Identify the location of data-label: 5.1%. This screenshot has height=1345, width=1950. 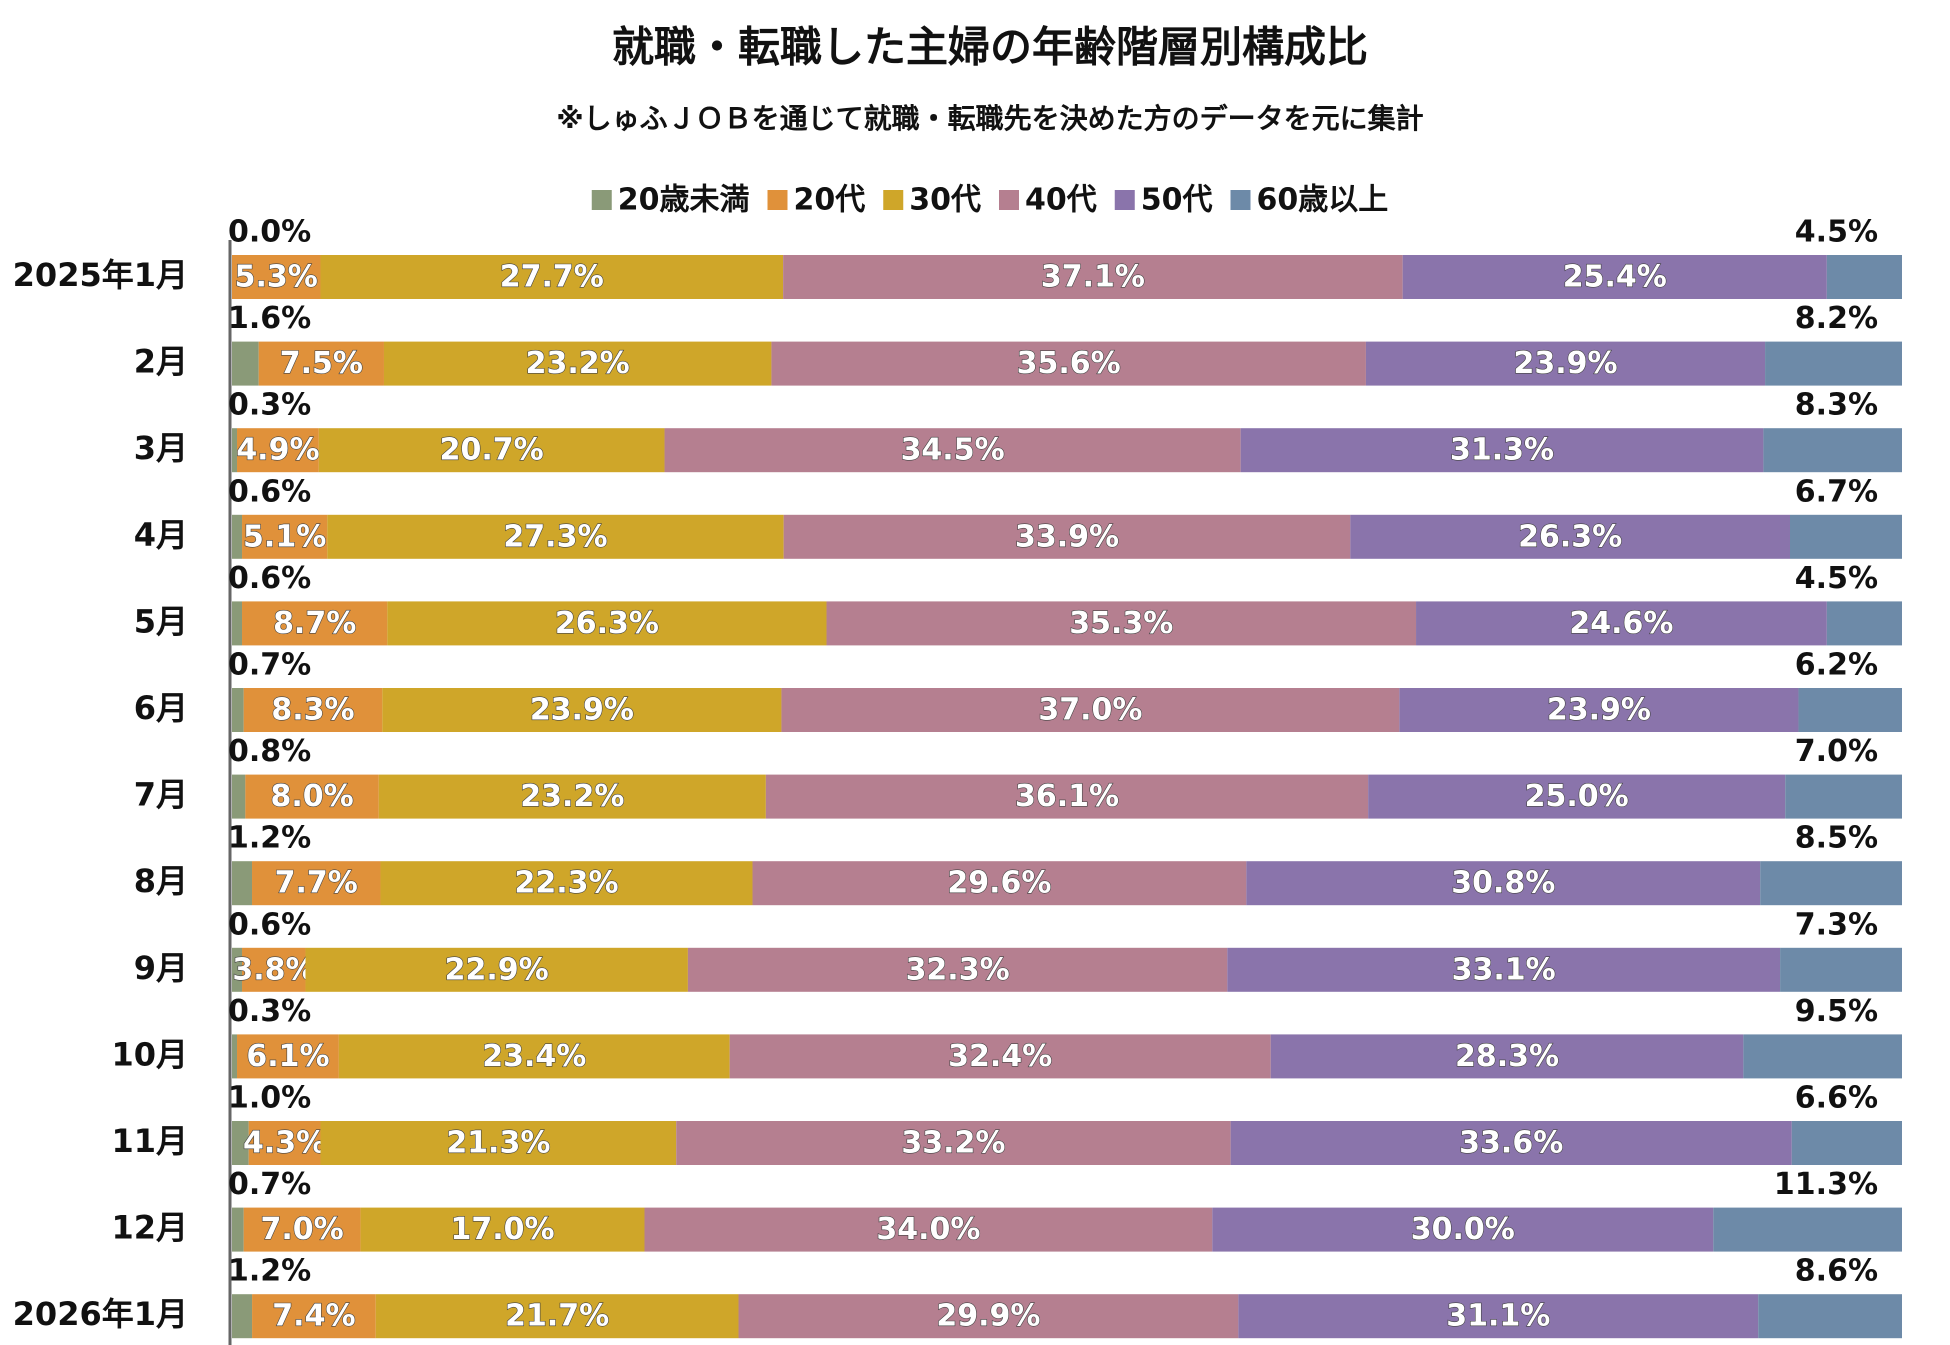
(284, 536).